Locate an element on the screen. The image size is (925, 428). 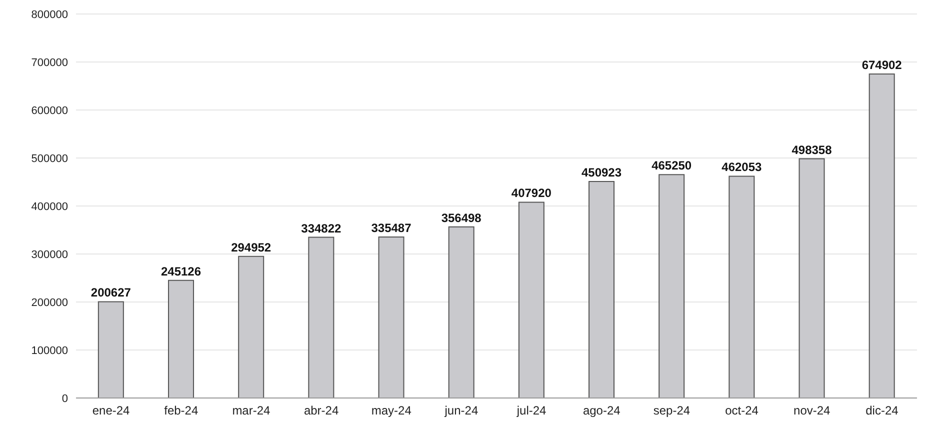
x-tick-label: ene-24 is located at coordinates (111, 411).